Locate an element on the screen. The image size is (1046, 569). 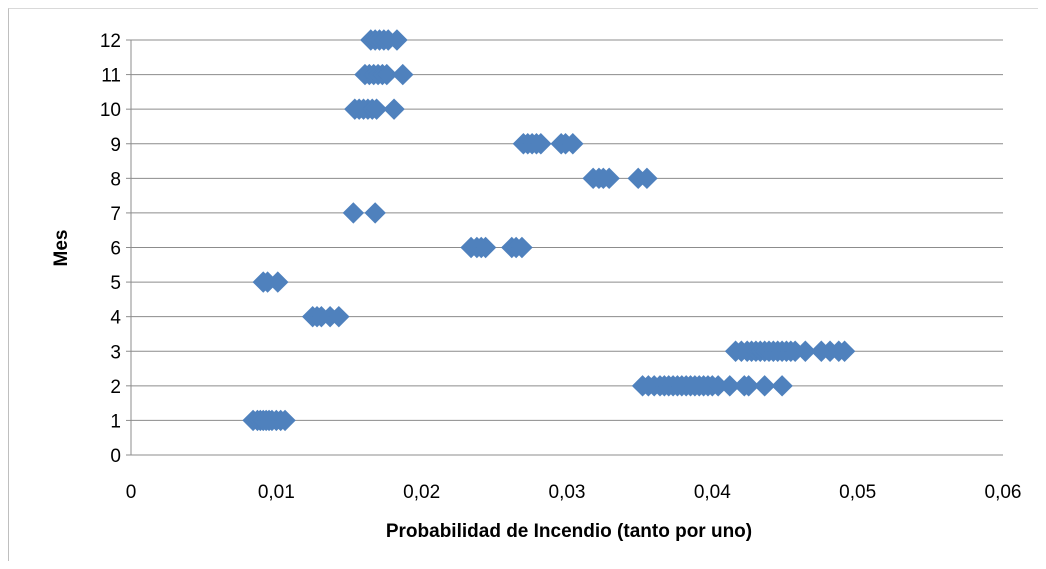
x-tick-label: 0,01 is located at coordinates (276, 492).